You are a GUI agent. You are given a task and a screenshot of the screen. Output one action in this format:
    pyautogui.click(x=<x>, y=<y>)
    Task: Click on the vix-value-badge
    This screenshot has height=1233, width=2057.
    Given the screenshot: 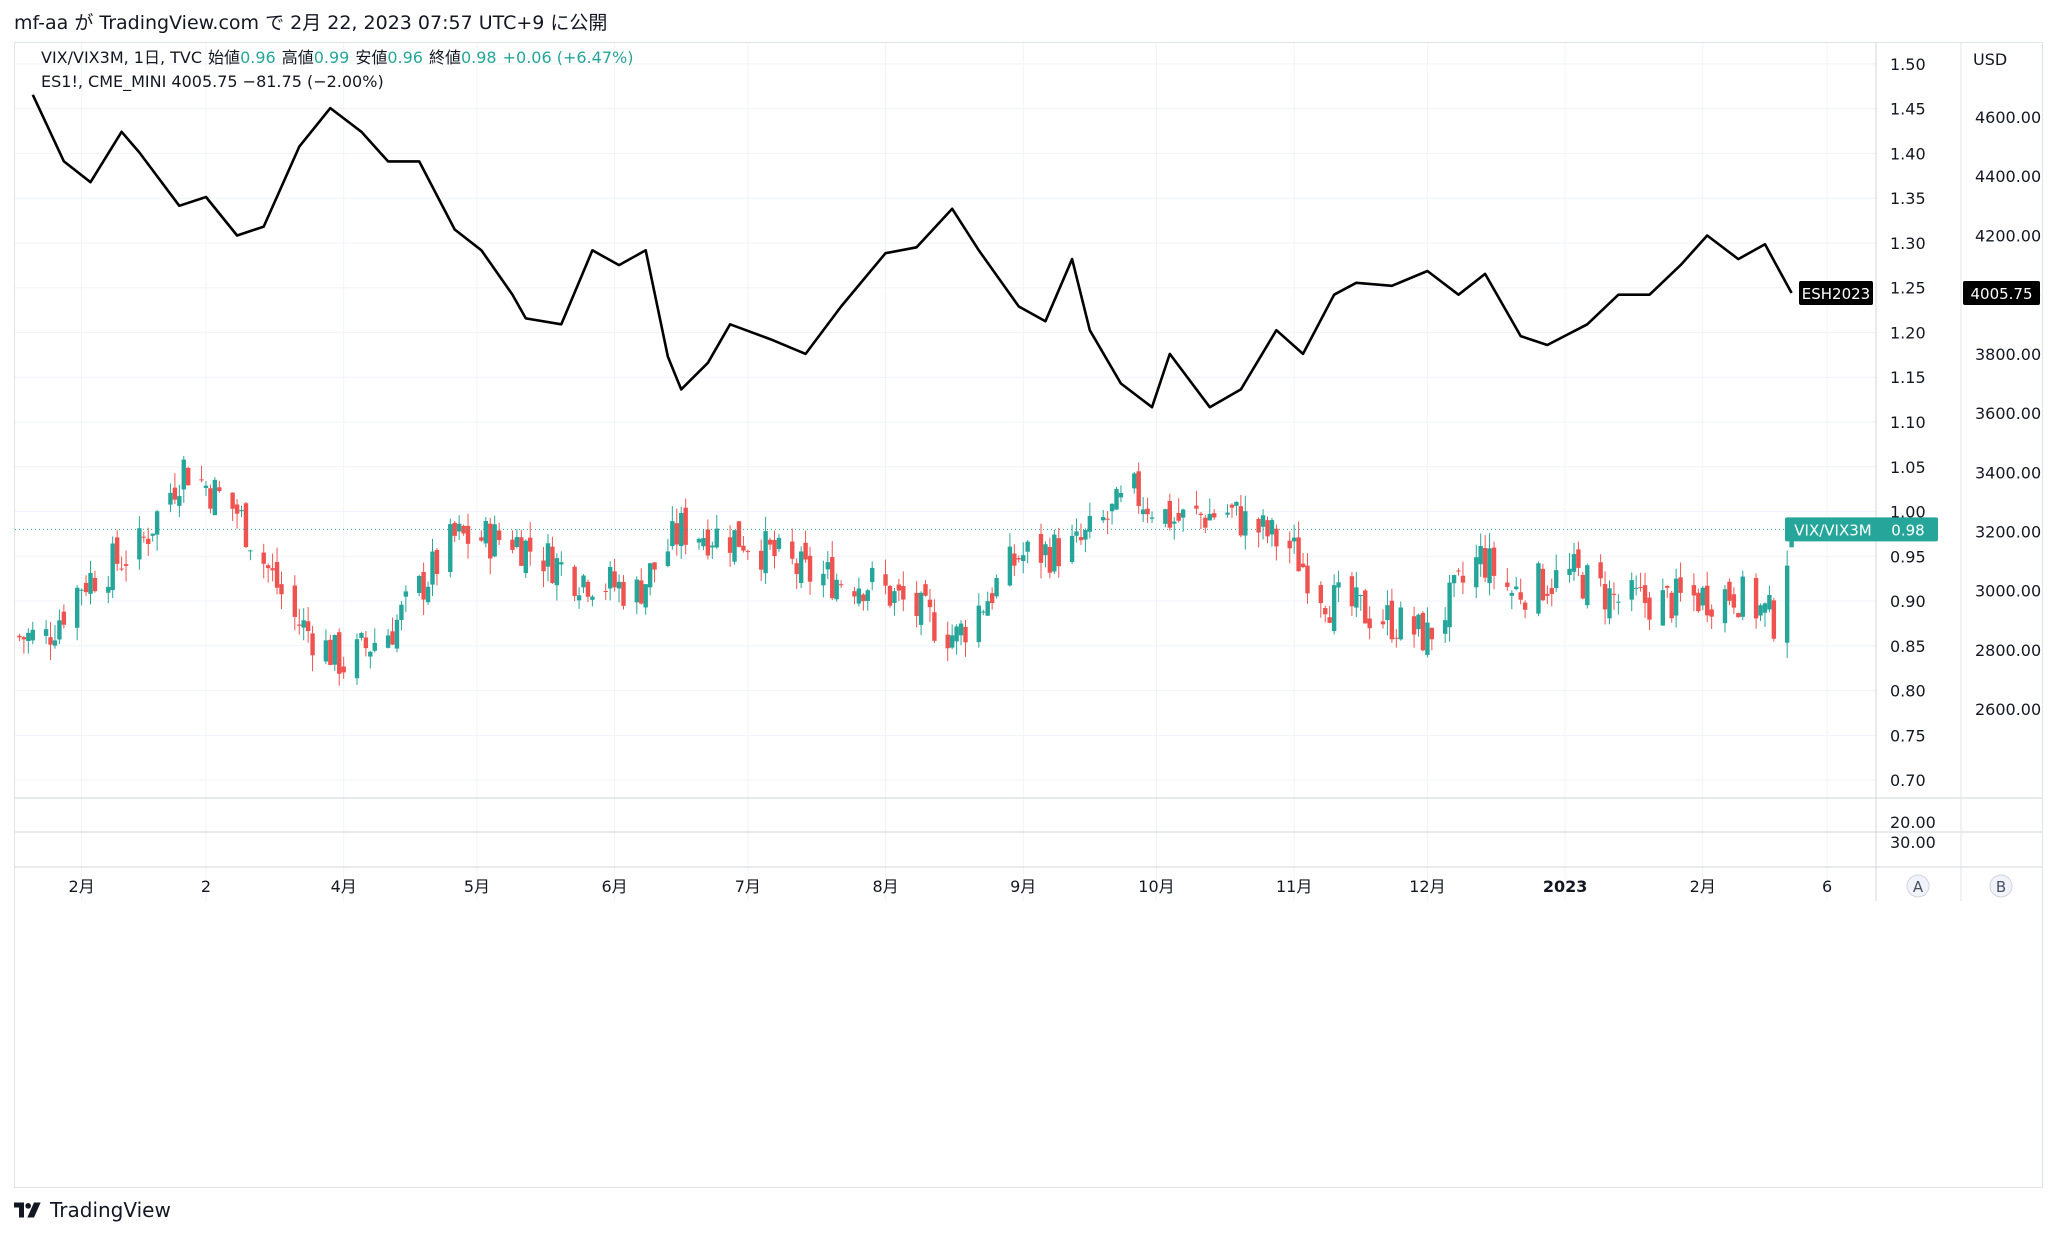 What is the action you would take?
    pyautogui.click(x=1908, y=529)
    